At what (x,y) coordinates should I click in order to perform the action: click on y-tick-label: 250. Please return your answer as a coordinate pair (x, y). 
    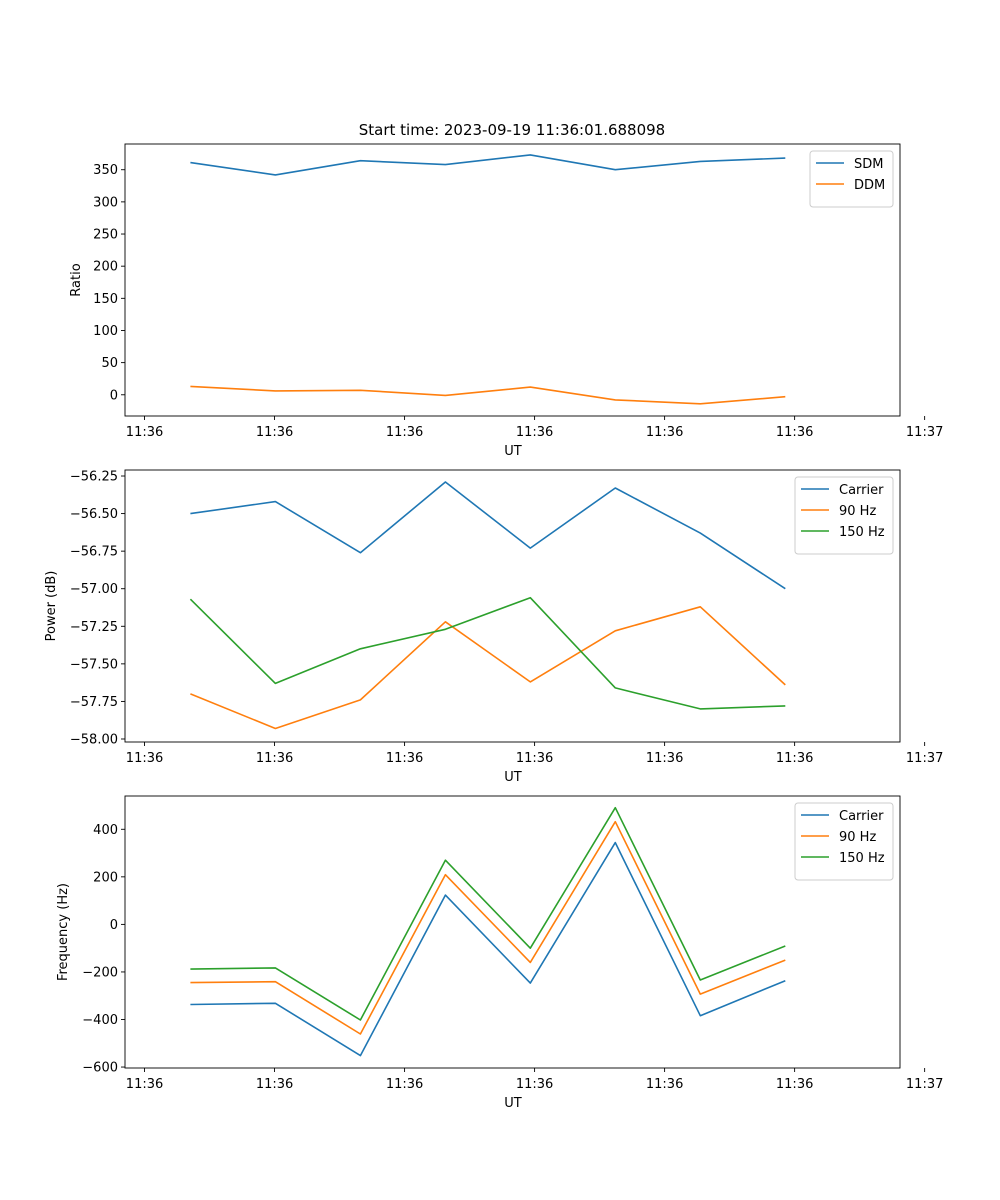
    Looking at the image, I should click on (105, 235).